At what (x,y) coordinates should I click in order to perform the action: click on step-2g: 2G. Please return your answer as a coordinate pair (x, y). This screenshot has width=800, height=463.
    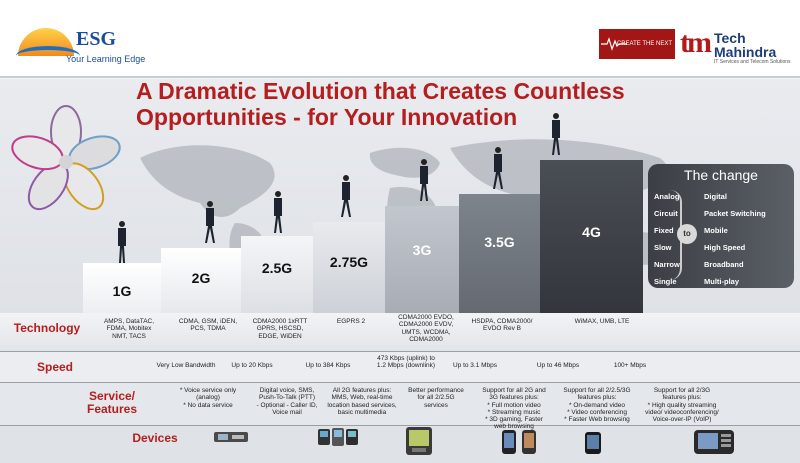
    Looking at the image, I should click on (201, 280).